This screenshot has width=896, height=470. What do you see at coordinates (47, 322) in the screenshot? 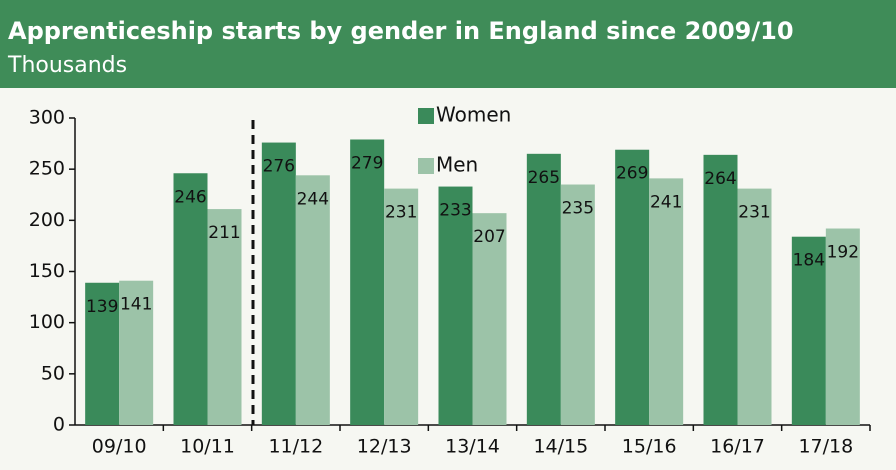
I see `y-tick-label: 100` at bounding box center [47, 322].